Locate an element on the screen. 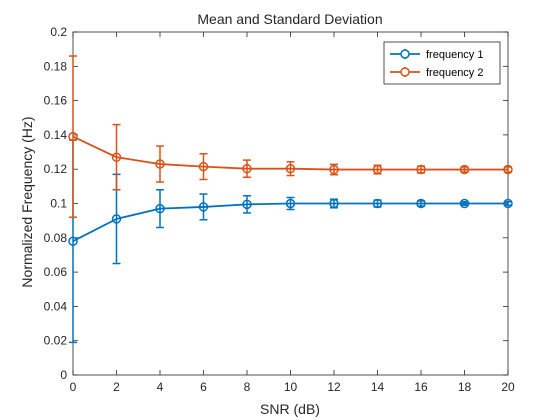 This screenshot has width=560, height=420. x-axis-label: SNR (dB) is located at coordinates (290, 409).